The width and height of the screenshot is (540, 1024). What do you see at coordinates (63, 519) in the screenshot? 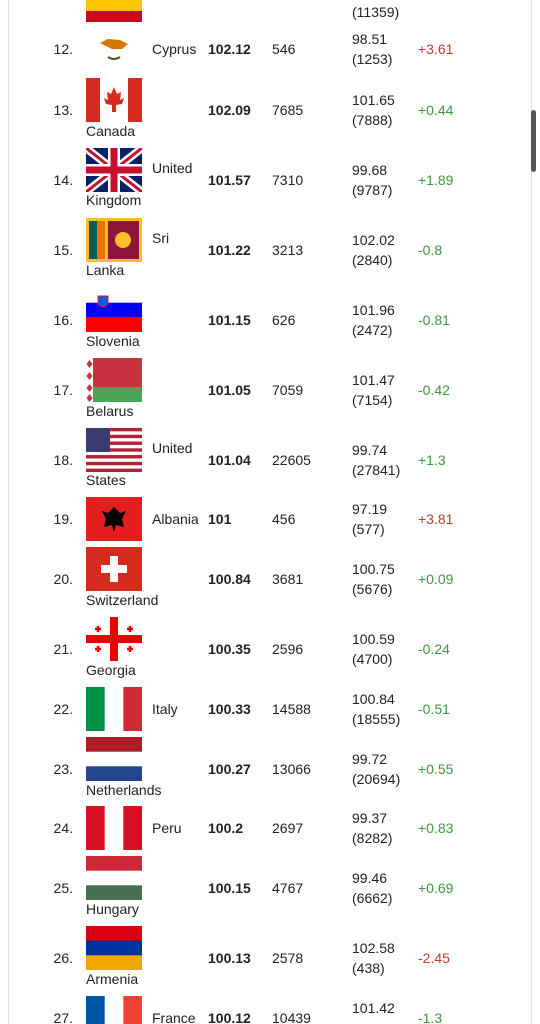
I see `rank: 19.` at bounding box center [63, 519].